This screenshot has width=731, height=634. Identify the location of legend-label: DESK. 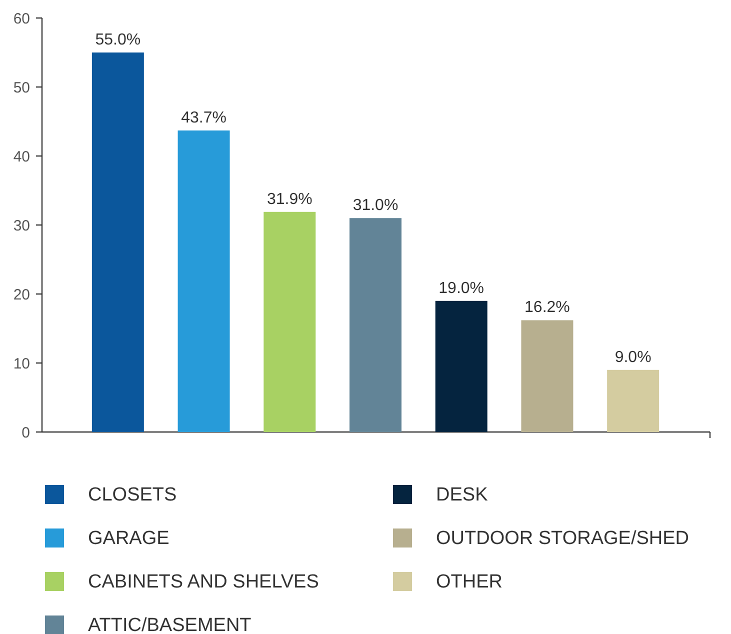
(462, 495).